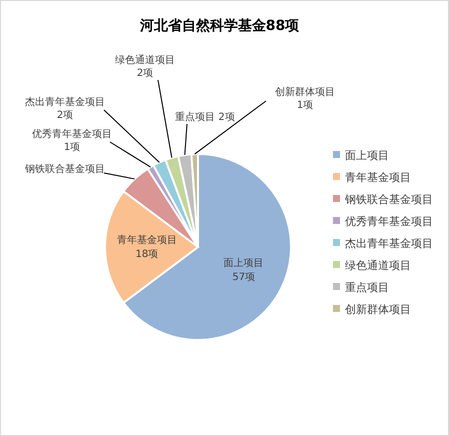  Describe the element at coordinates (378, 265) in the screenshot. I see `legend-label: 绿色通道项目` at that location.